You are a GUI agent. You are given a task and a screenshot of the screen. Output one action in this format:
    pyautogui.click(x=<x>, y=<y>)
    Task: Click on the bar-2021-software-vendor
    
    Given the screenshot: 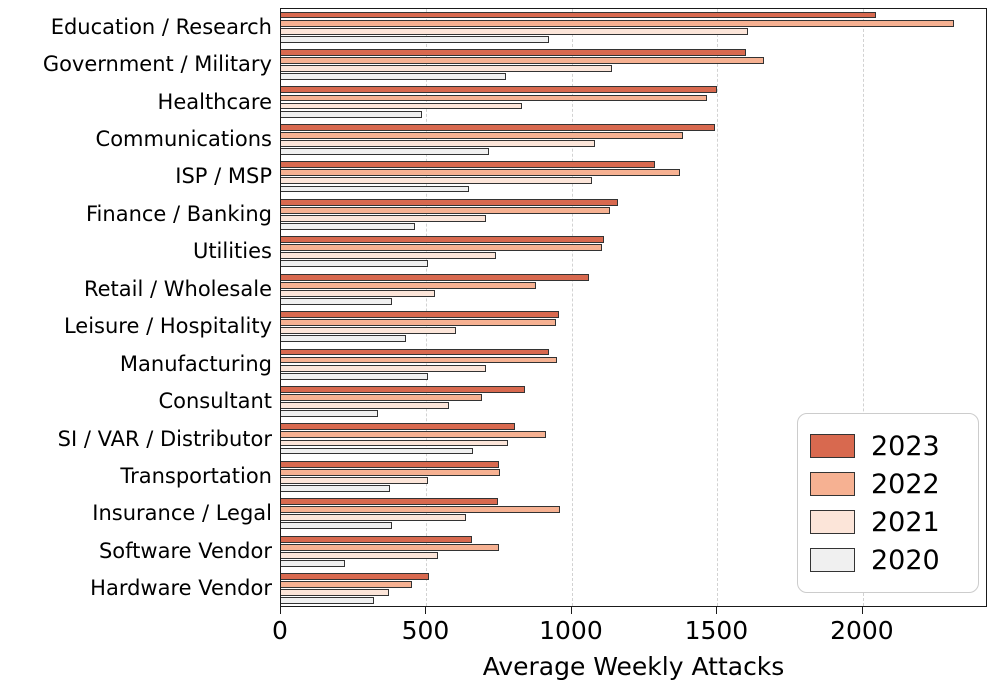 What is the action you would take?
    pyautogui.click(x=360, y=555)
    